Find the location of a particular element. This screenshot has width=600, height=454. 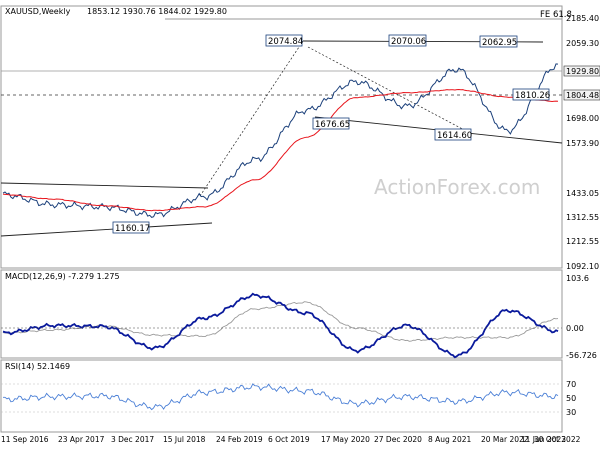

price-tick: 1212.55 is located at coordinates (582, 241).